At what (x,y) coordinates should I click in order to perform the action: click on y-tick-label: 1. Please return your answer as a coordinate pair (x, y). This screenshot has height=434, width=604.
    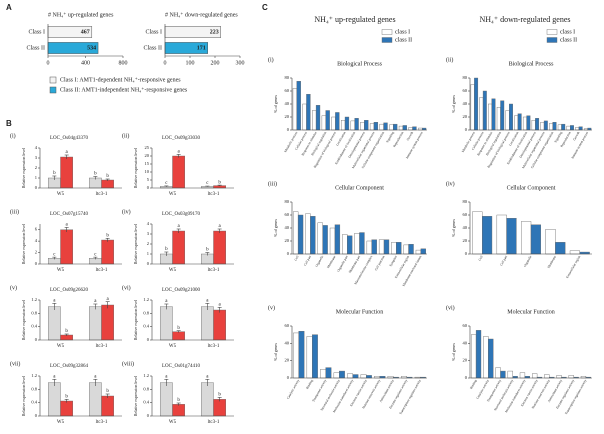
    Looking at the image, I should click on (148, 253).